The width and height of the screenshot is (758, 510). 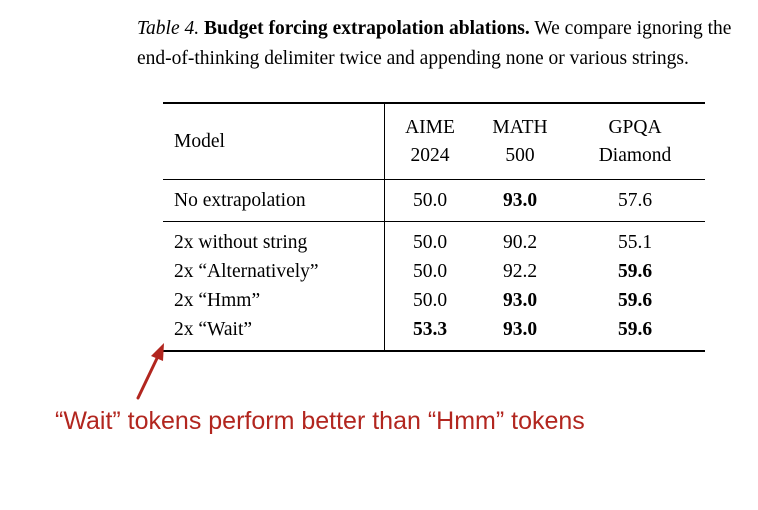 What do you see at coordinates (367, 28) in the screenshot?
I see `caption-title: Budget forcing extrapolation ablations.` at bounding box center [367, 28].